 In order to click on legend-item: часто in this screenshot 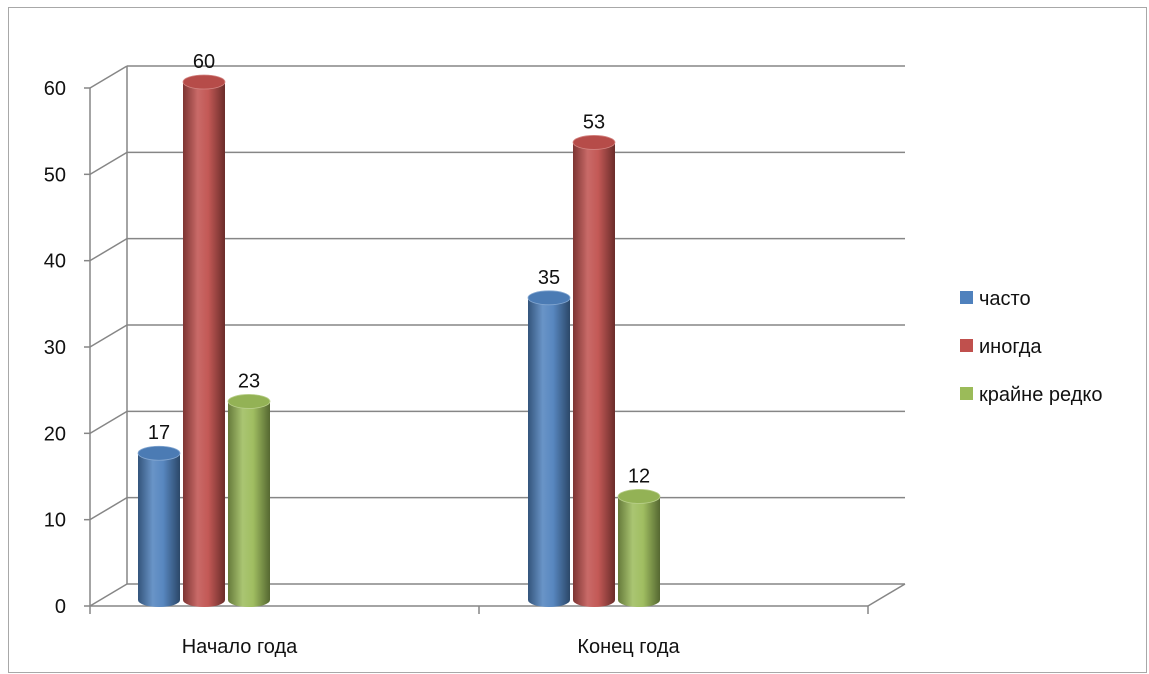, I will do `click(995, 299)`.